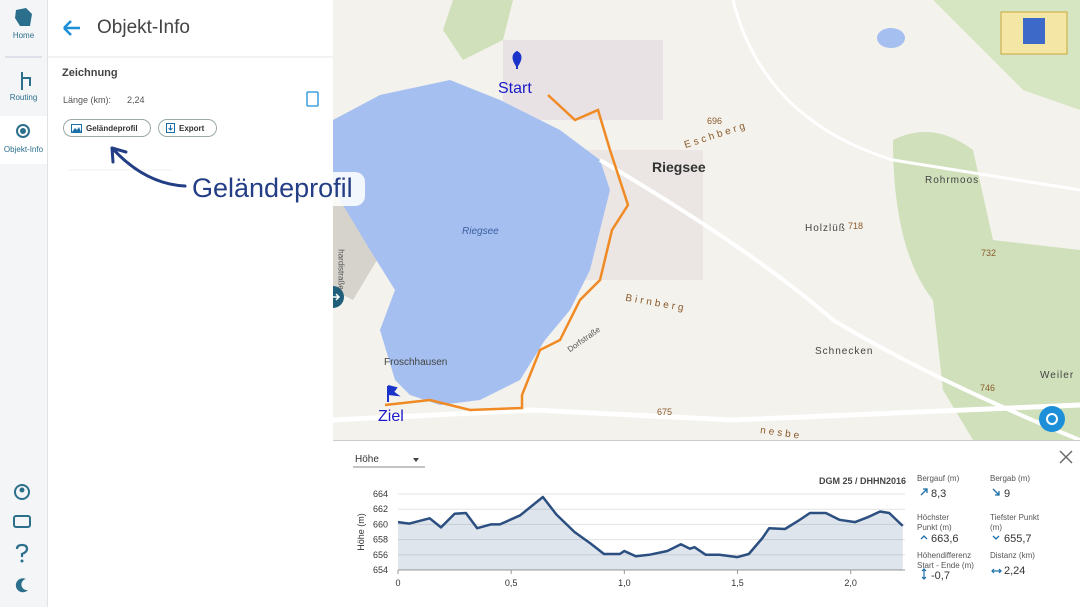 The height and width of the screenshot is (608, 1080). Describe the element at coordinates (87, 100) in the screenshot. I see `length-label: Länge (km):` at that location.